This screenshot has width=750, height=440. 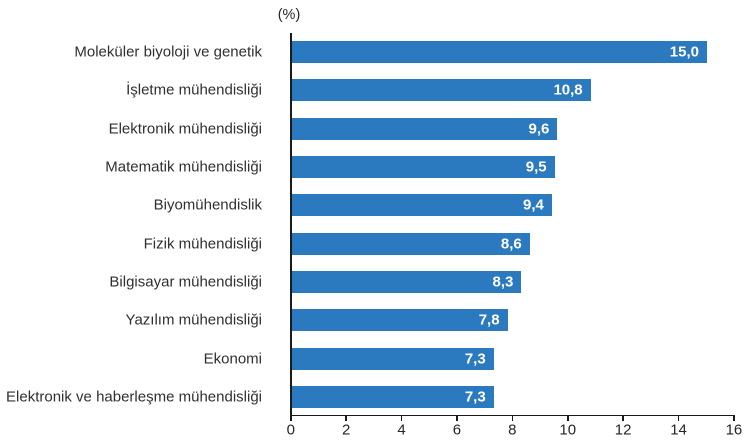 I want to click on category-label: Moleküler biyoloji ve genetik, so click(x=168, y=52).